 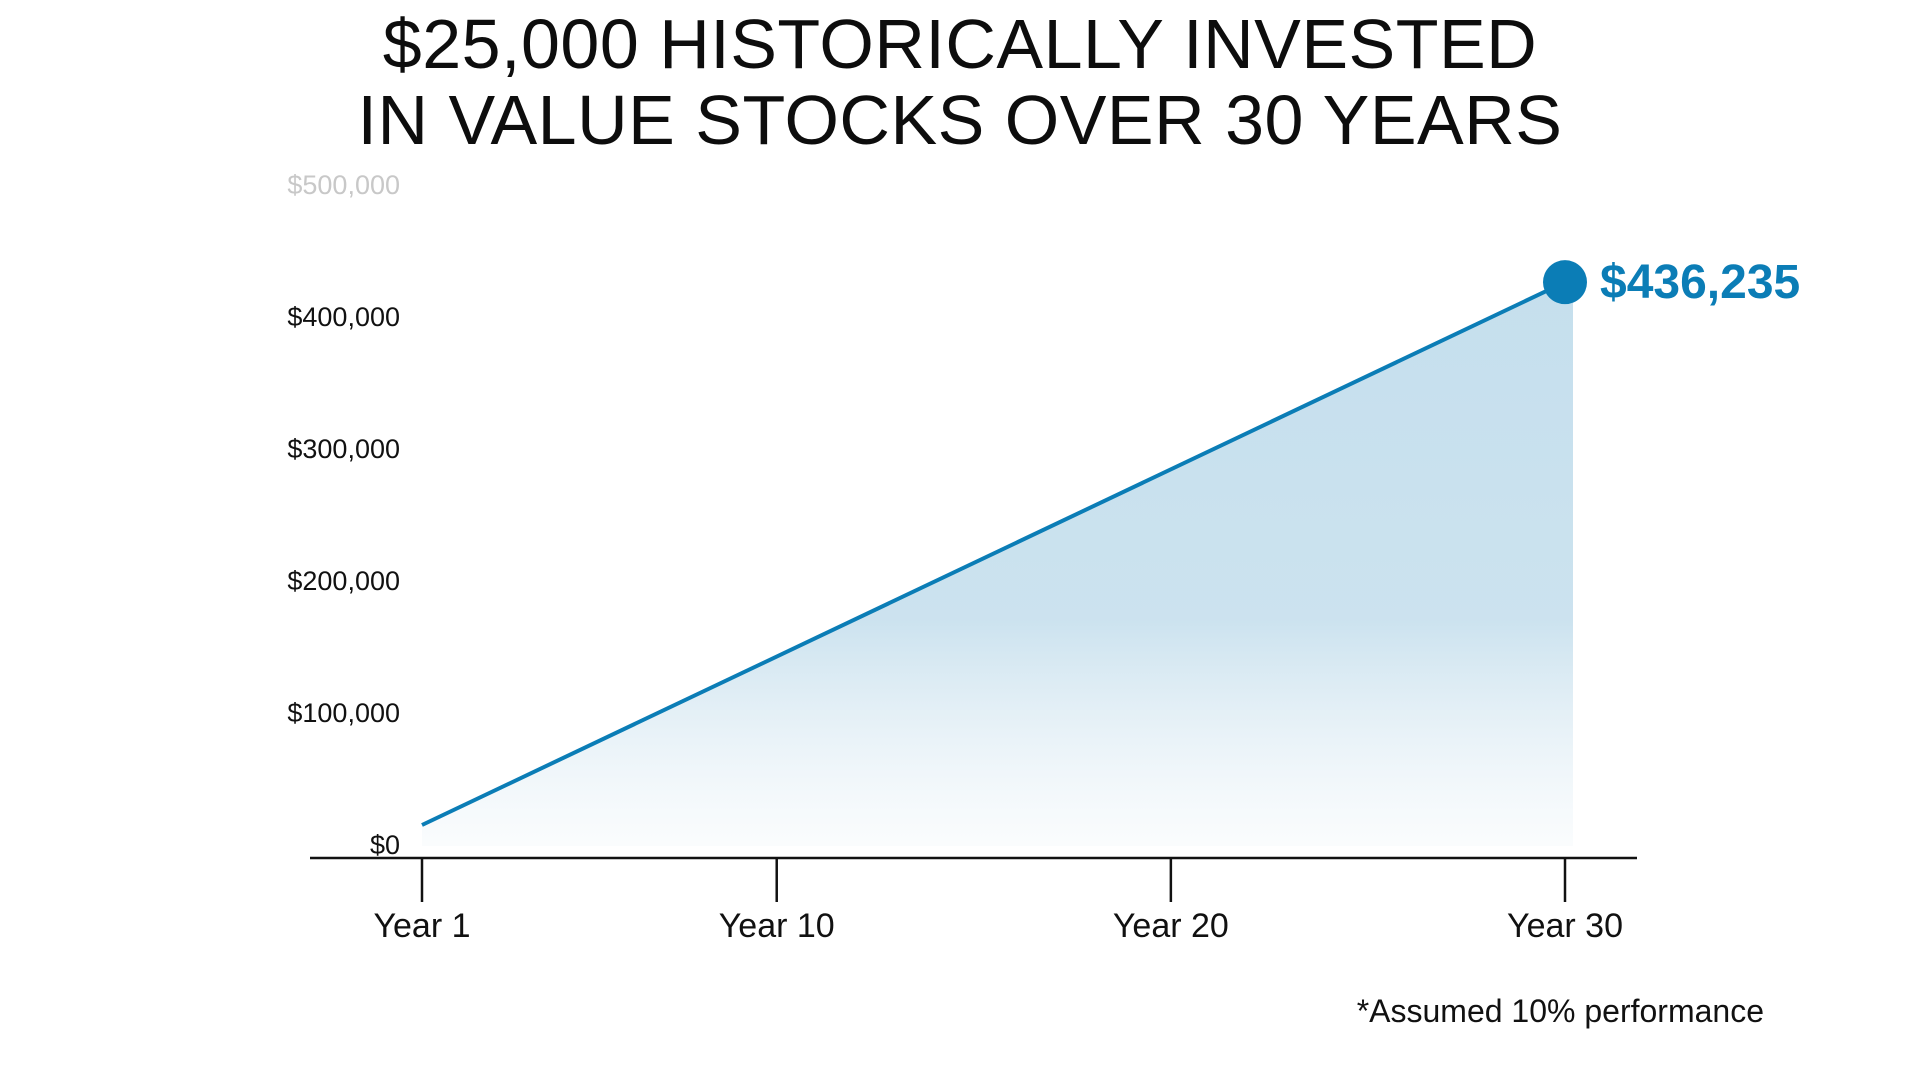 What do you see at coordinates (343, 185) in the screenshot?
I see `y-tick-label: $500,000` at bounding box center [343, 185].